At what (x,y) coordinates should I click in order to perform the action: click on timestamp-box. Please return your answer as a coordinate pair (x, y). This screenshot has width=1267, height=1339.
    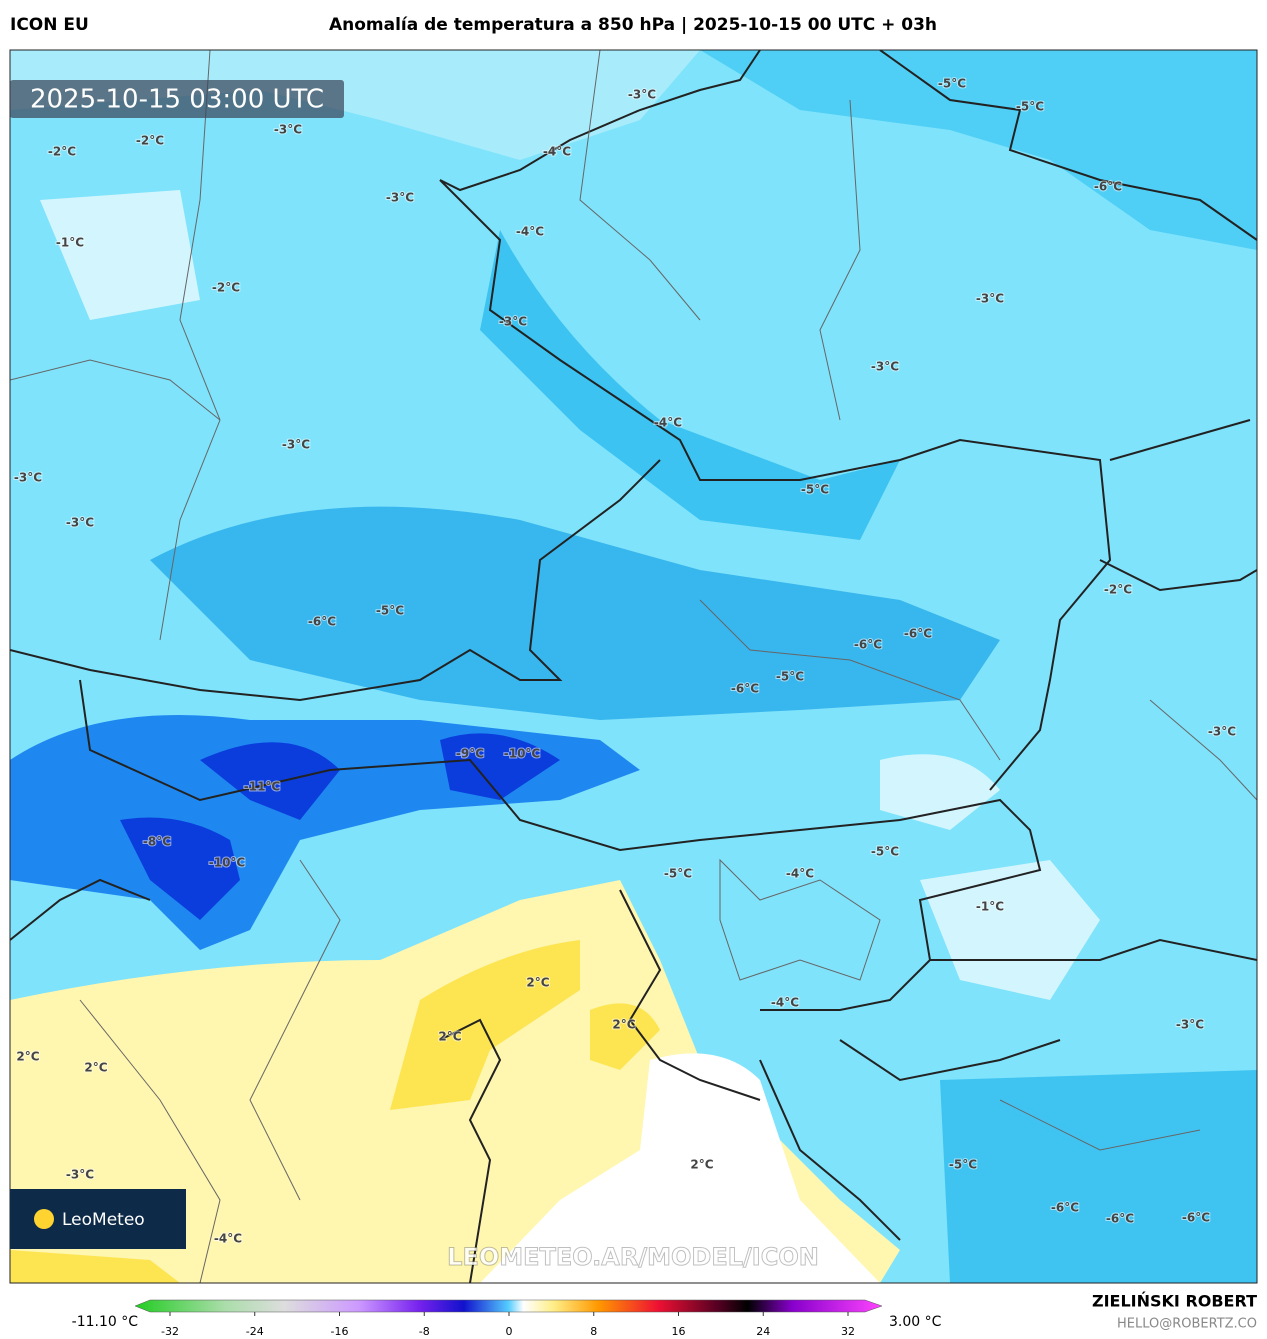
    Looking at the image, I should click on (177, 99).